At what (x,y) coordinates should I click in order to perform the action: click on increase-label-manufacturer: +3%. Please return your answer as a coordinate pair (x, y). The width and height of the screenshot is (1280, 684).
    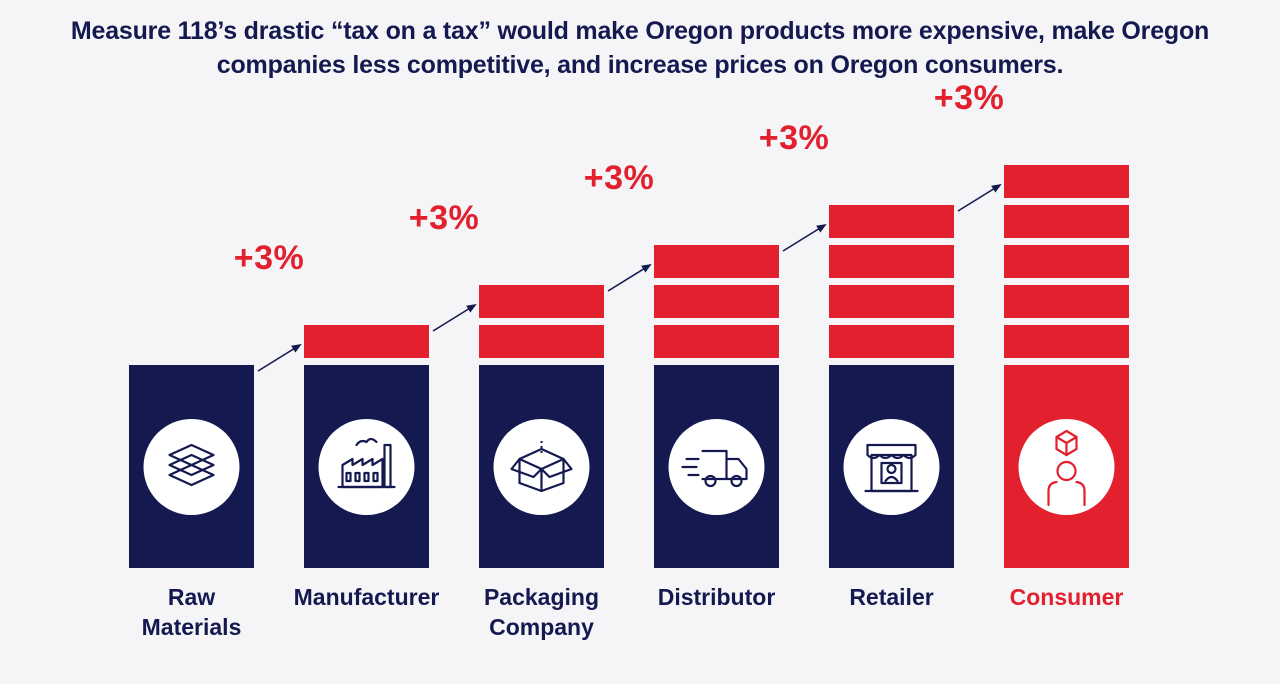
    Looking at the image, I should click on (269, 258).